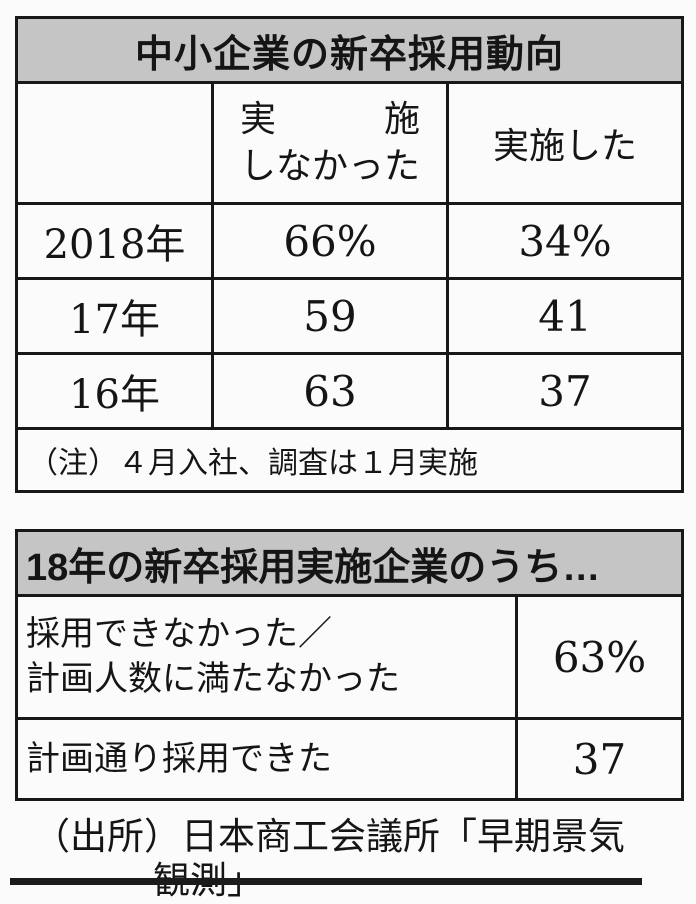 This screenshot has height=904, width=696. What do you see at coordinates (114, 143) in the screenshot?
I see `table1-header-empty-cell` at bounding box center [114, 143].